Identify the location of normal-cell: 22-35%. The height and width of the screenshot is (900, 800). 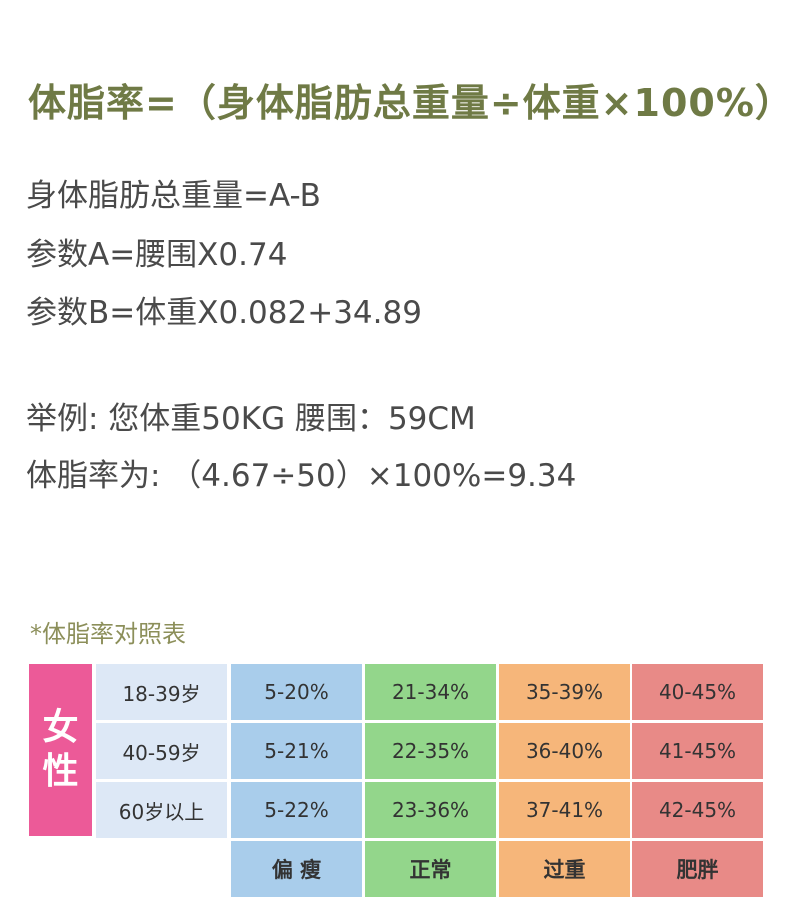
(430, 751).